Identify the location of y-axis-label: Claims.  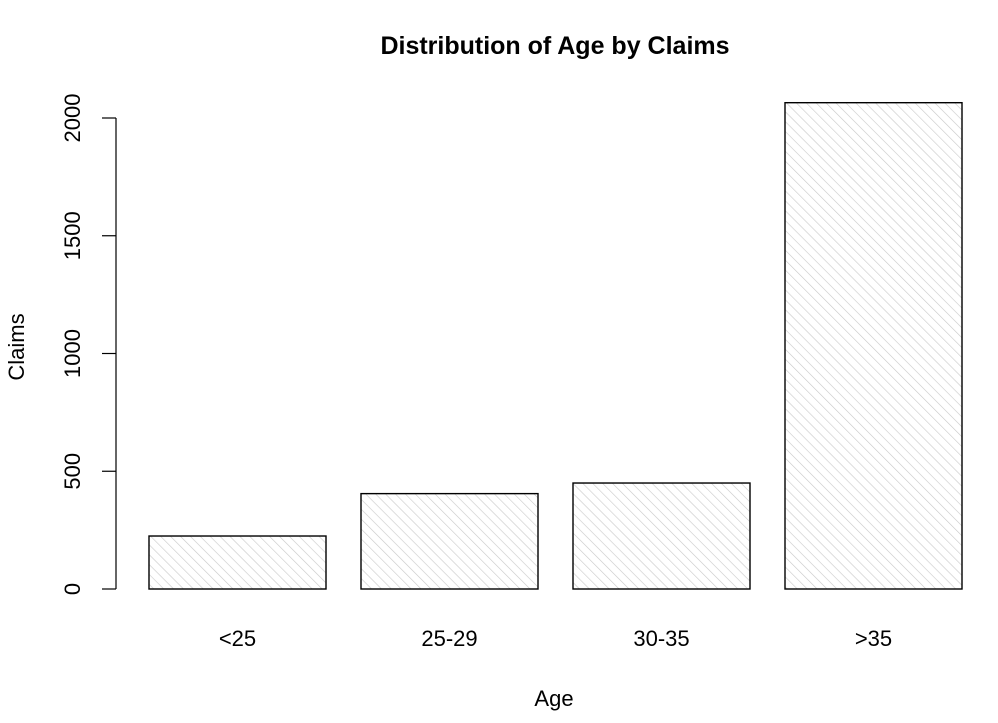
(16, 346).